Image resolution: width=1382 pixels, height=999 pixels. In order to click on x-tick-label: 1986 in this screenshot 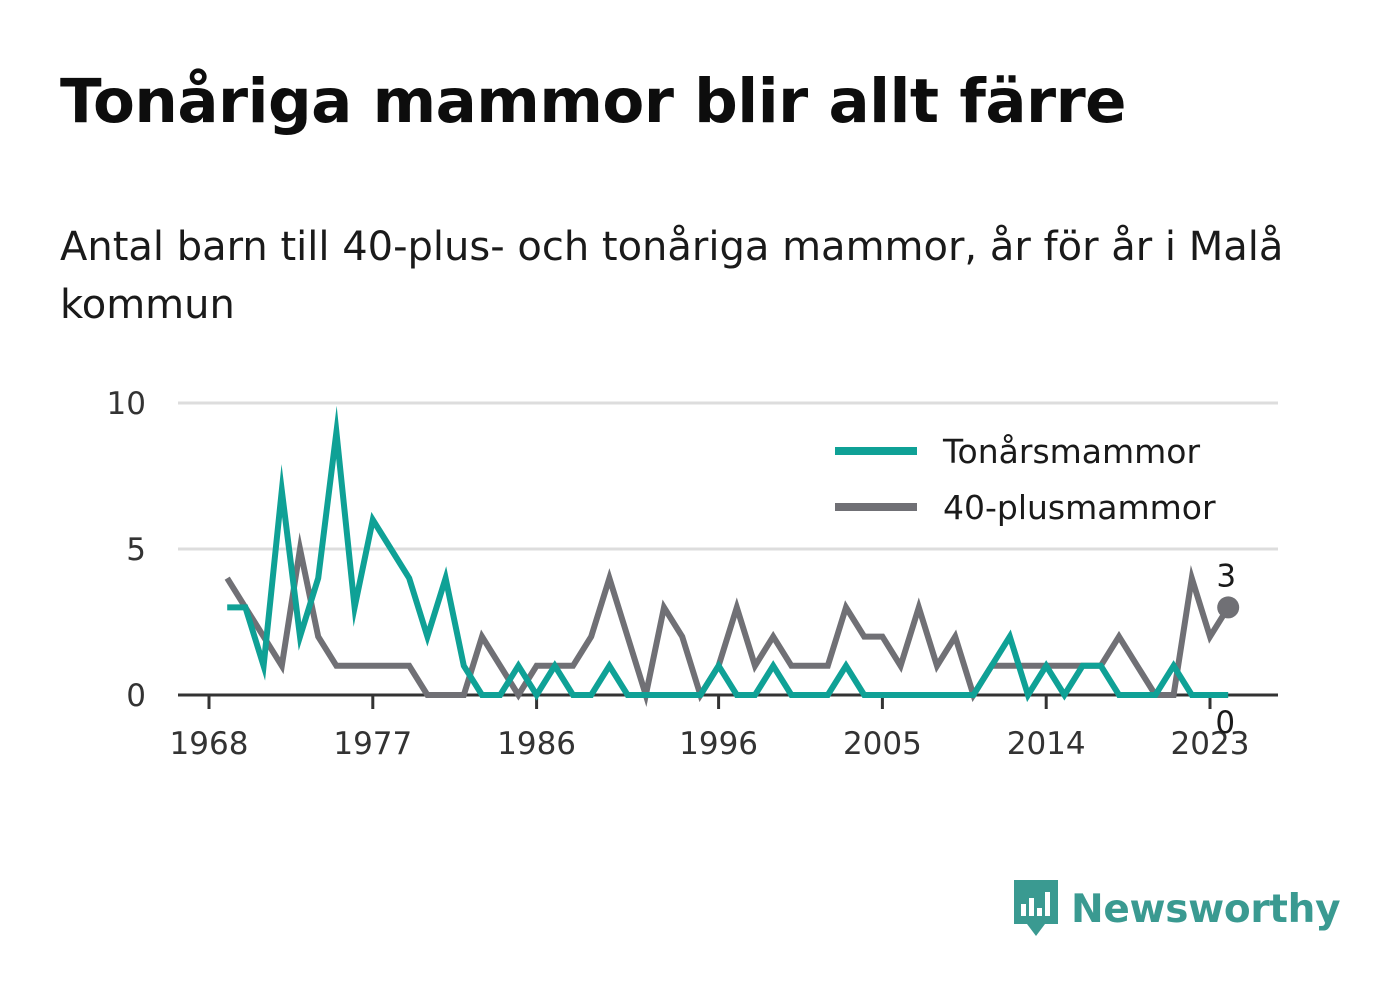, I will do `click(536, 744)`.